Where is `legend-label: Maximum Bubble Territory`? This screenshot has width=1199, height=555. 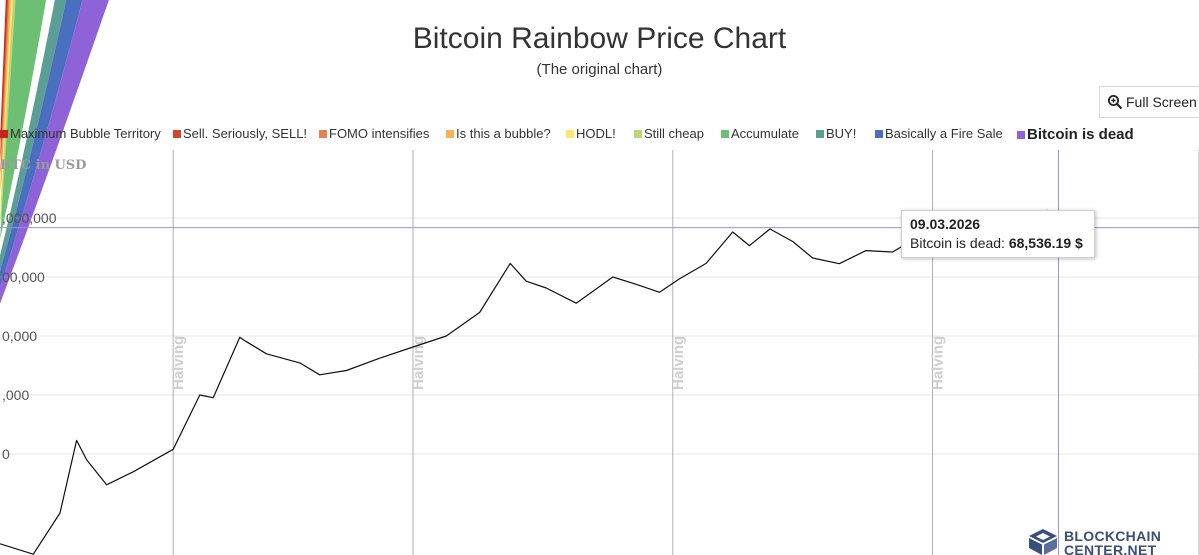 legend-label: Maximum Bubble Territory is located at coordinates (85, 133).